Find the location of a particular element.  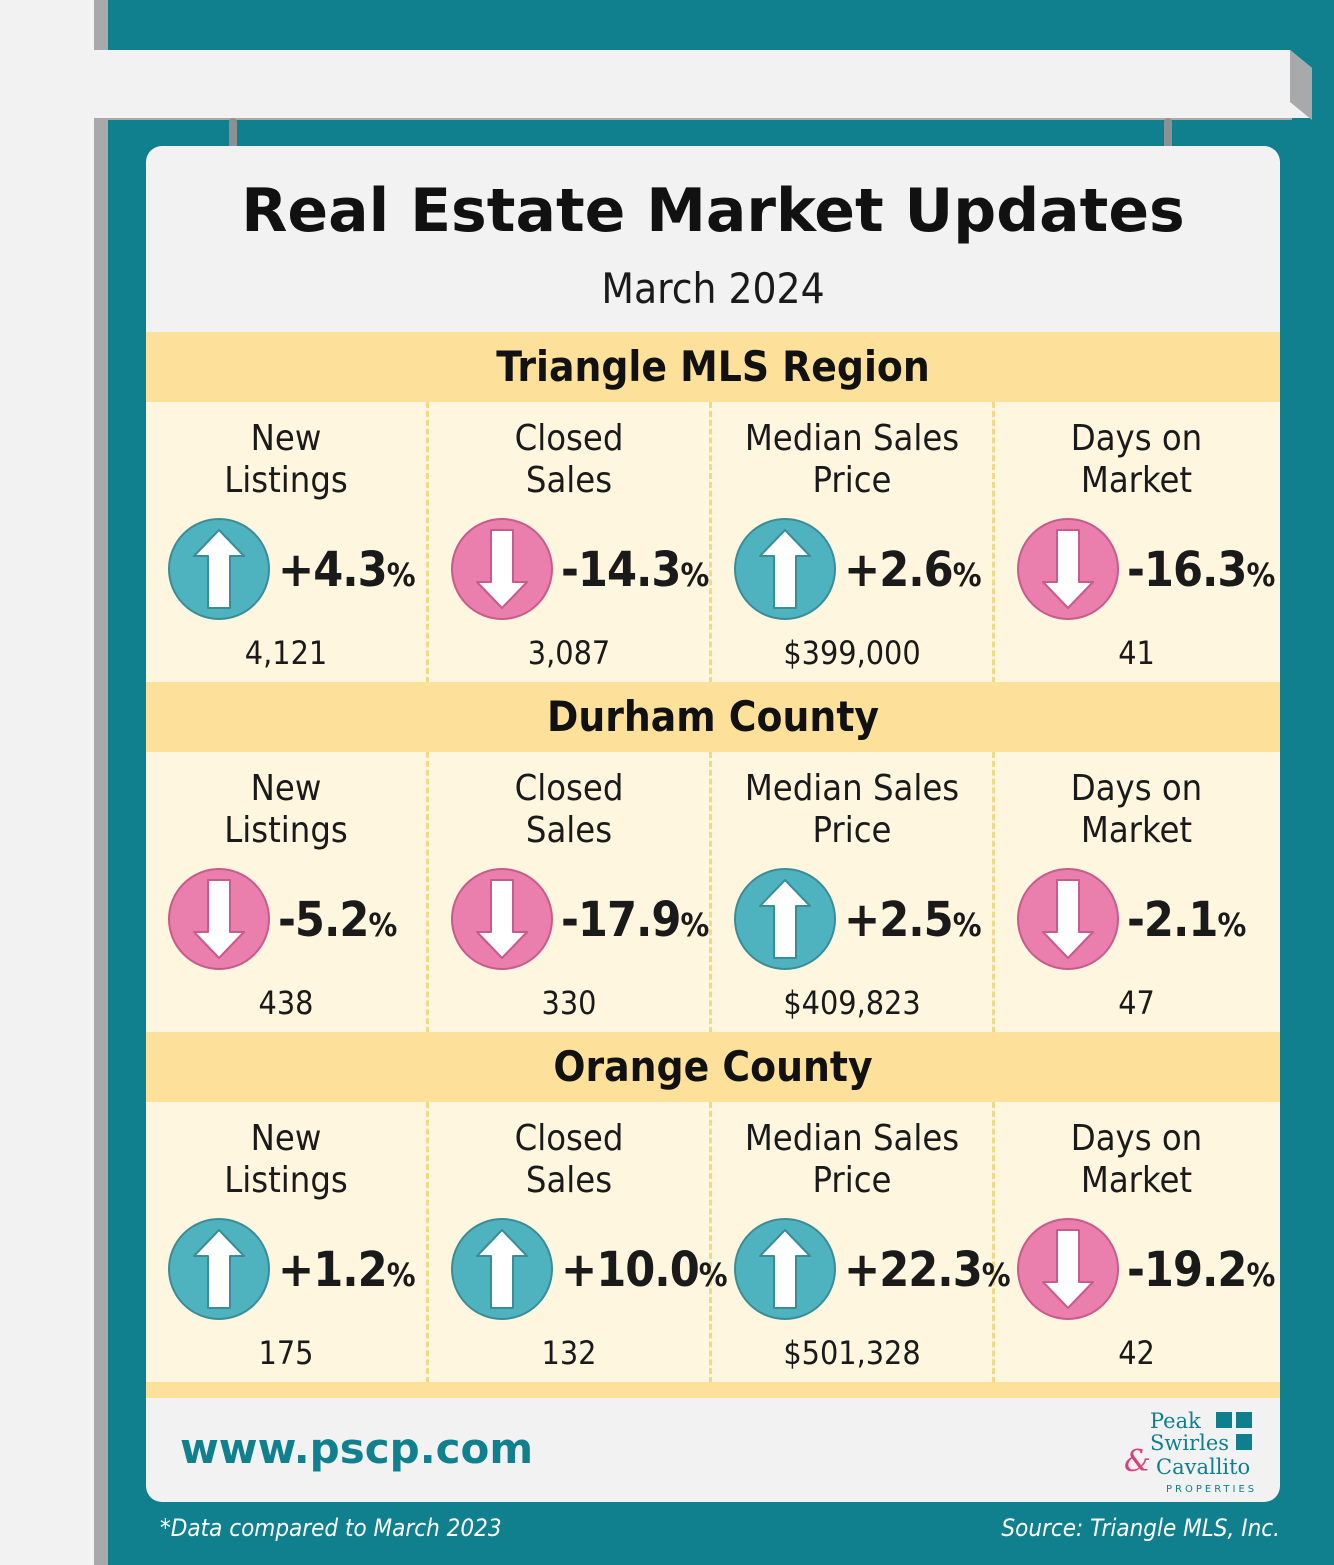

metric-change: +1.2% is located at coordinates (347, 1270).